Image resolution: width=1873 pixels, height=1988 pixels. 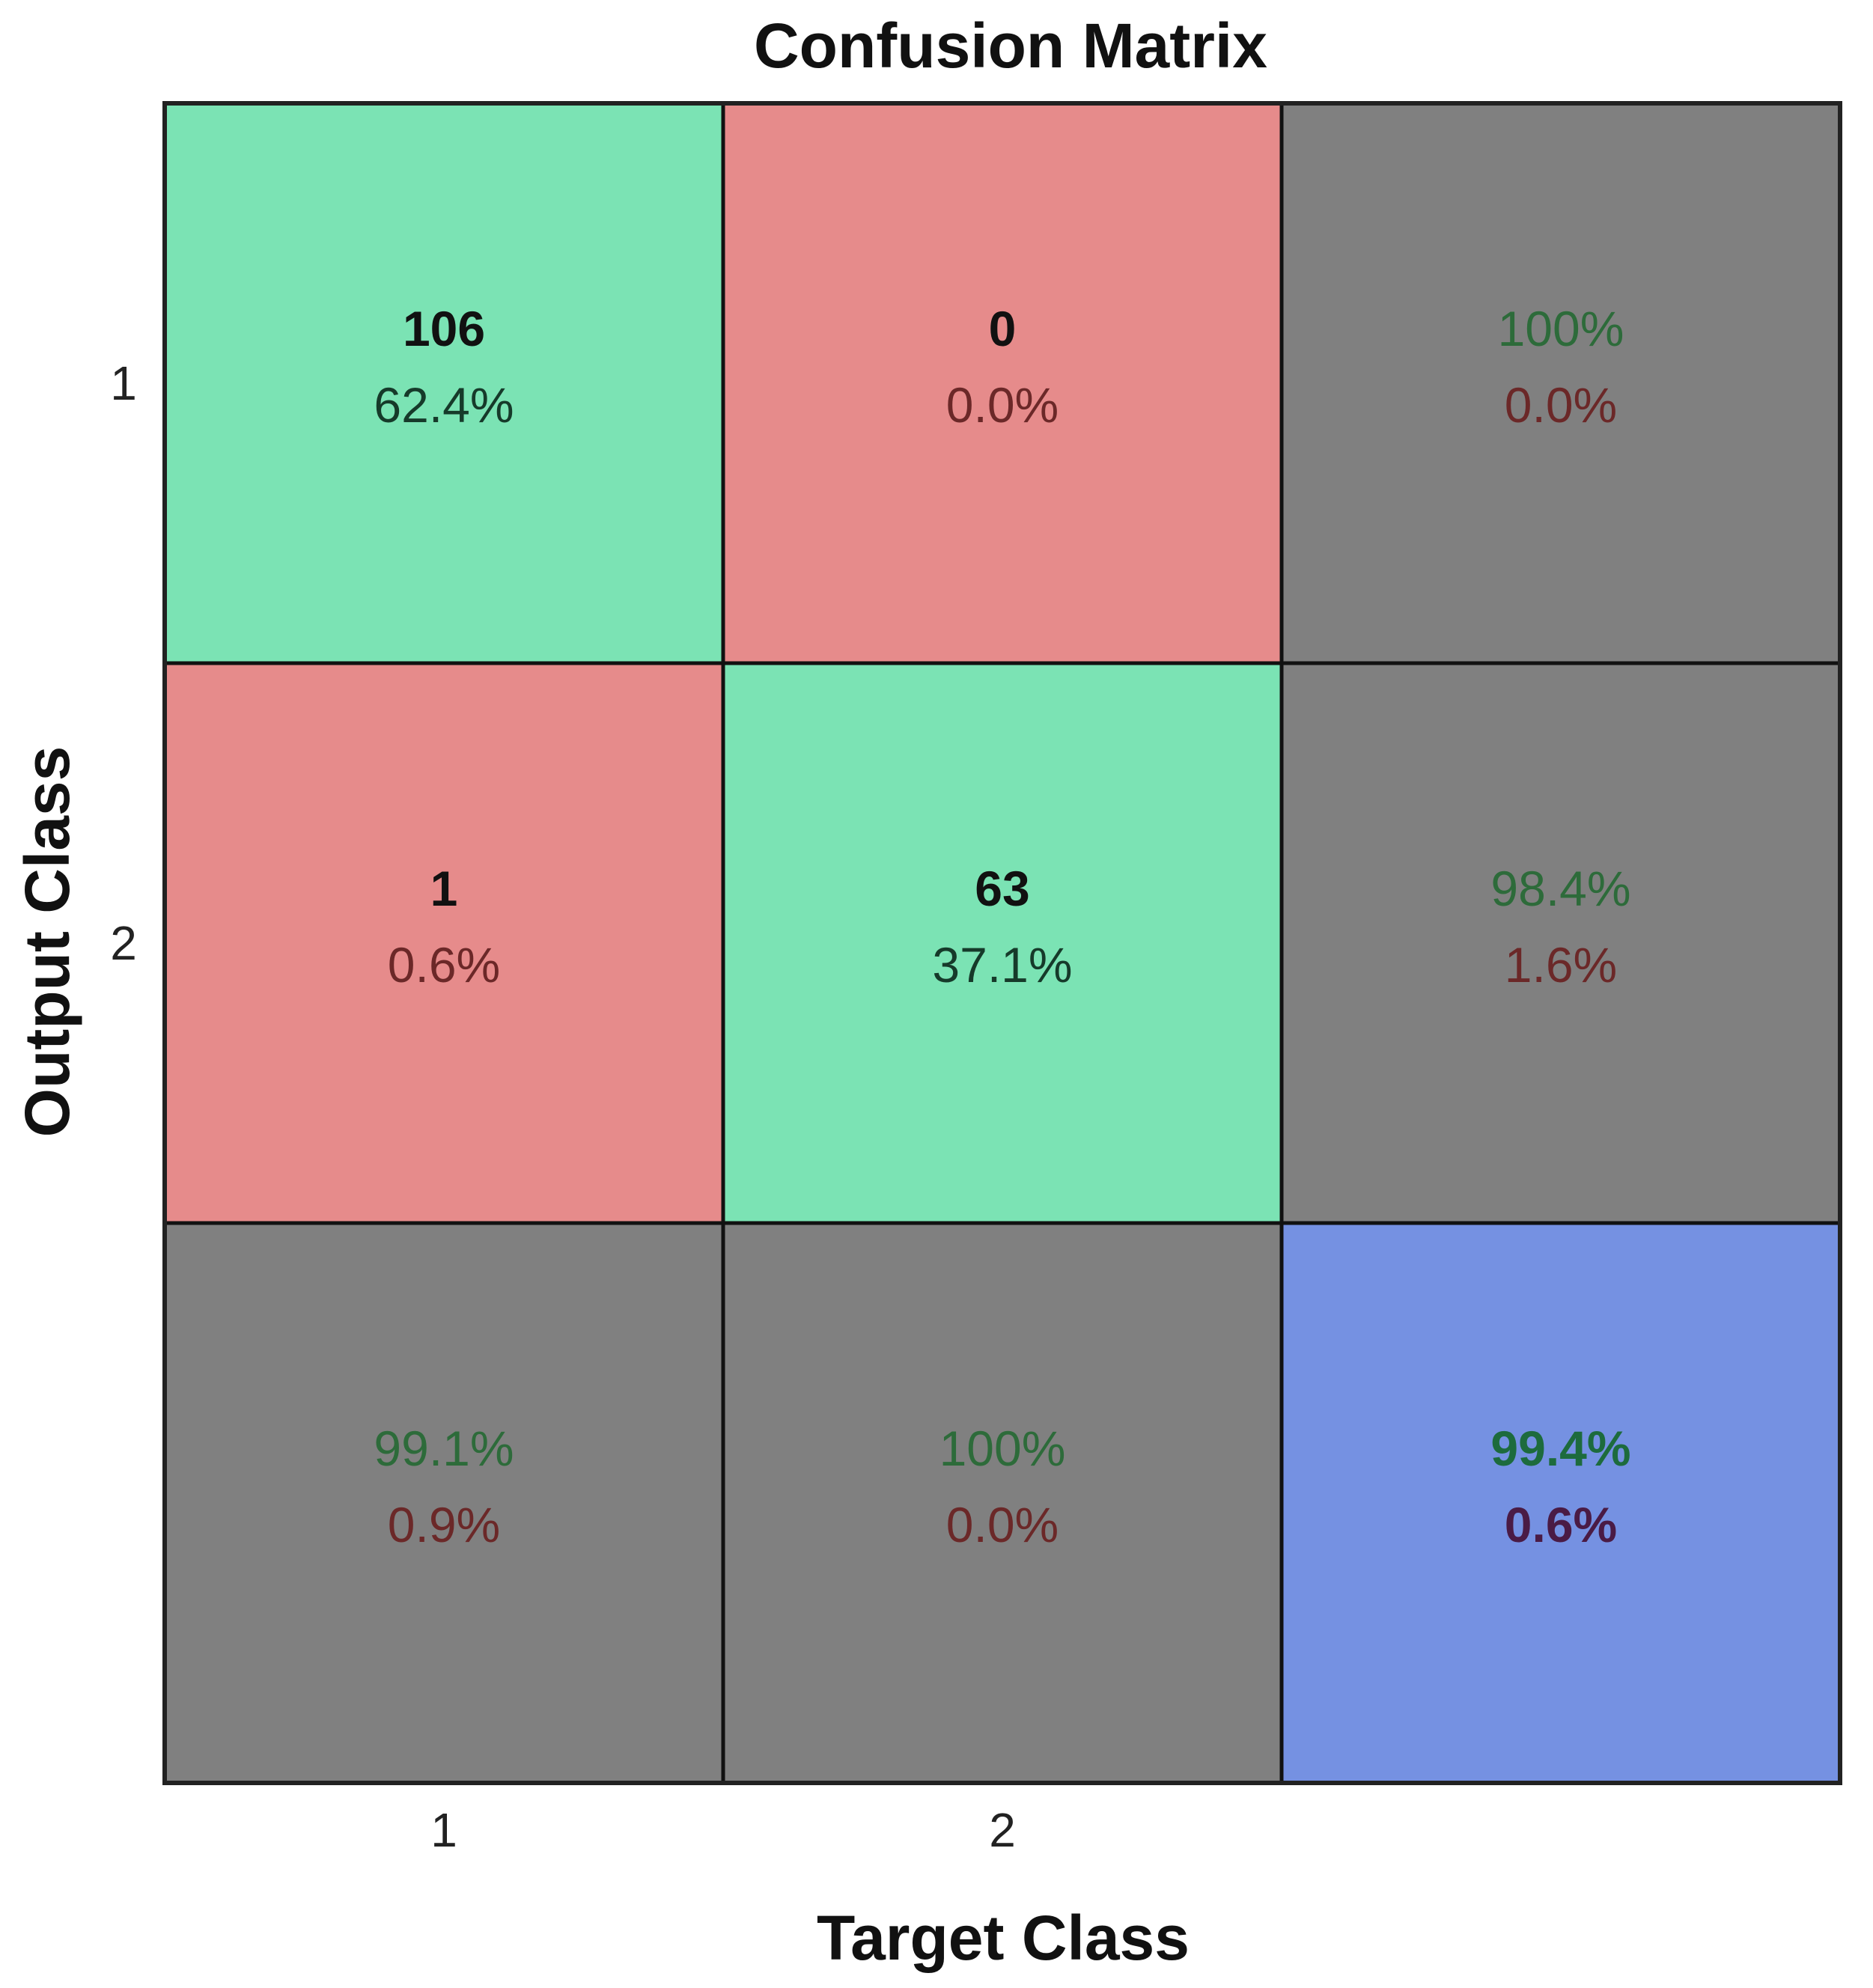 I want to click on cell-percent: 37.1%, so click(x=1002, y=965).